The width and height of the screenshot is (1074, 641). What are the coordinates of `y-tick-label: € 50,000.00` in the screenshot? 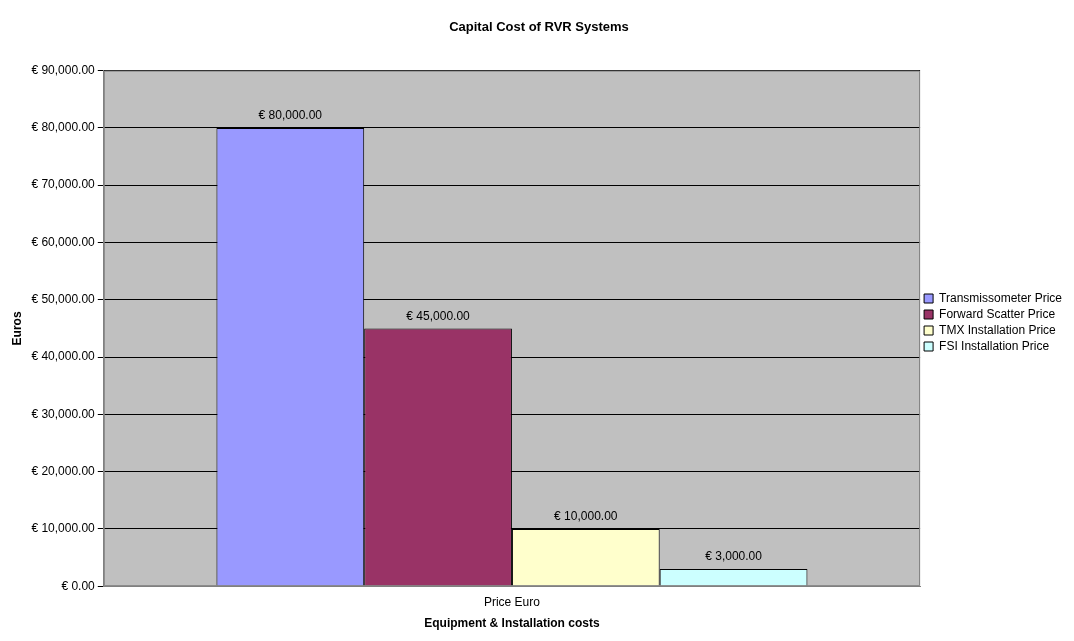 It's located at (63, 299).